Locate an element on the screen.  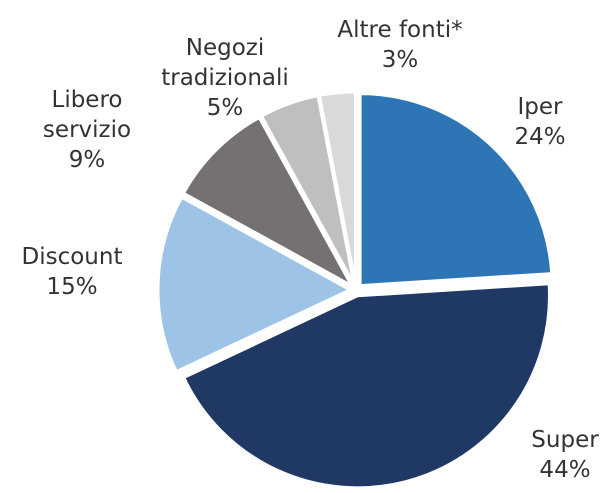
slice-label: Discount 15% is located at coordinates (72, 272).